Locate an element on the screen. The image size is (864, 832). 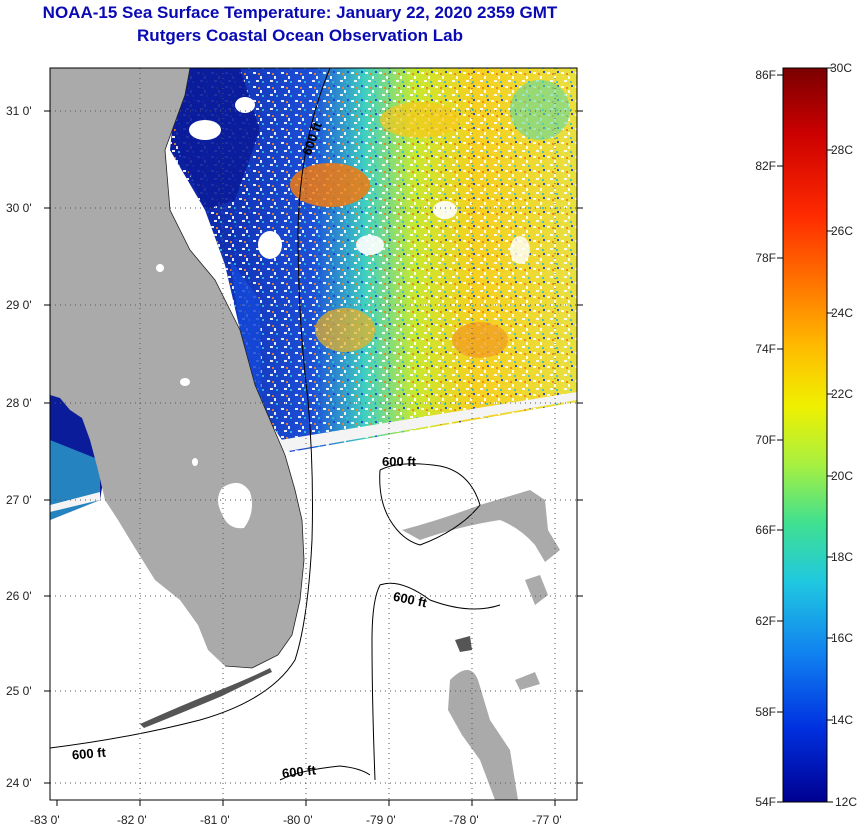
colorbar-f-label: 78F is located at coordinates (765, 258).